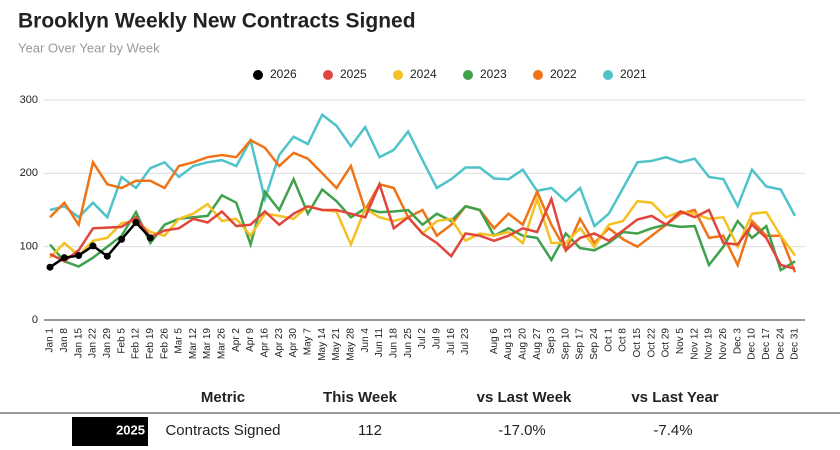 The width and height of the screenshot is (840, 450). Describe the element at coordinates (89, 47) in the screenshot. I see `chart-subtitle: Year Over Year by Week` at that location.